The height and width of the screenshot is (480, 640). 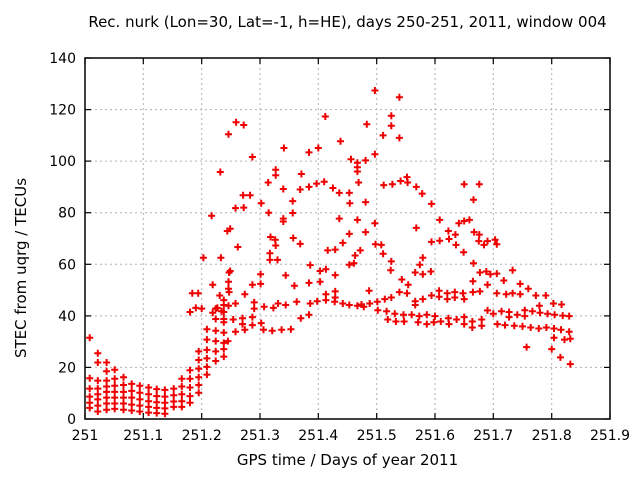 I want to click on y-tick-label: 120, so click(x=62, y=111).